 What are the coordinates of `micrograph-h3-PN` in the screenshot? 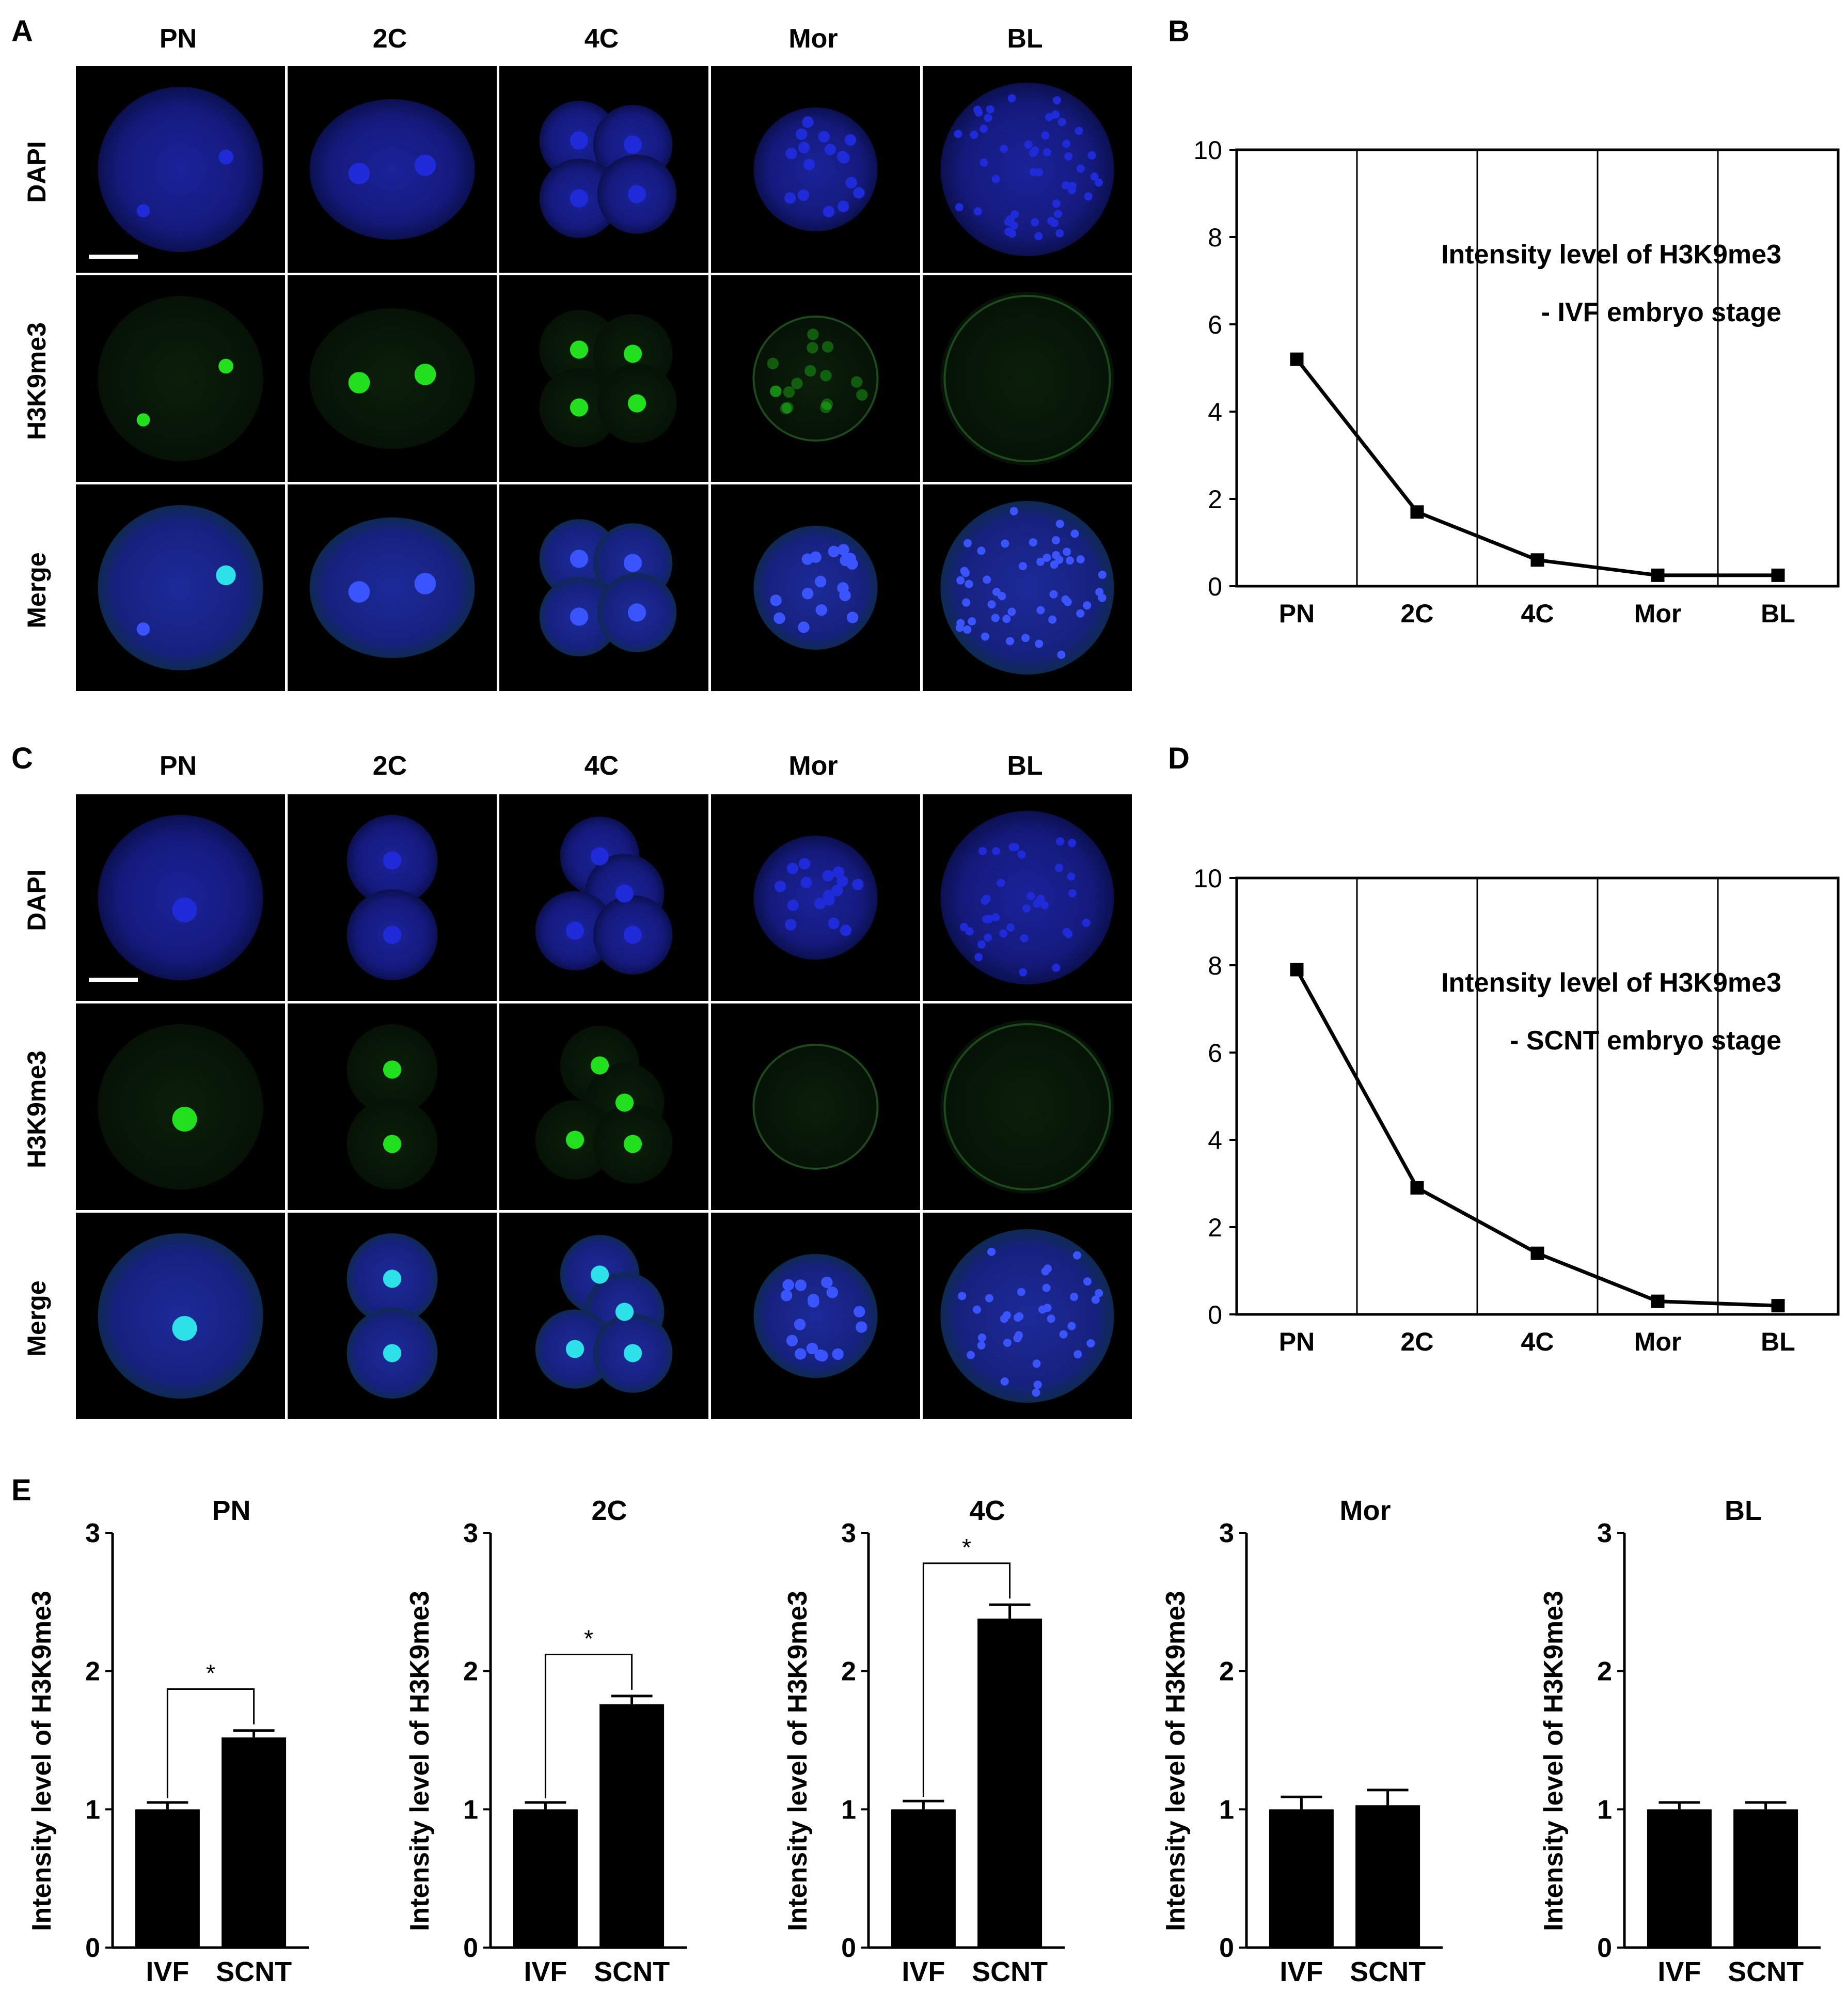 It's located at (180, 1107).